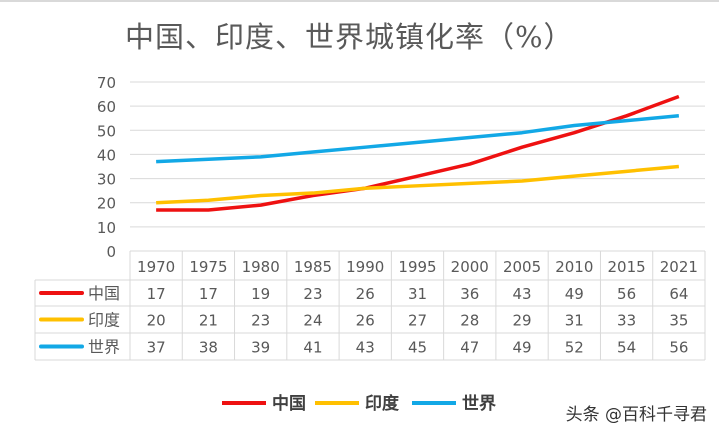  Describe the element at coordinates (106, 83) in the screenshot. I see `y-tick-label: 70` at that location.